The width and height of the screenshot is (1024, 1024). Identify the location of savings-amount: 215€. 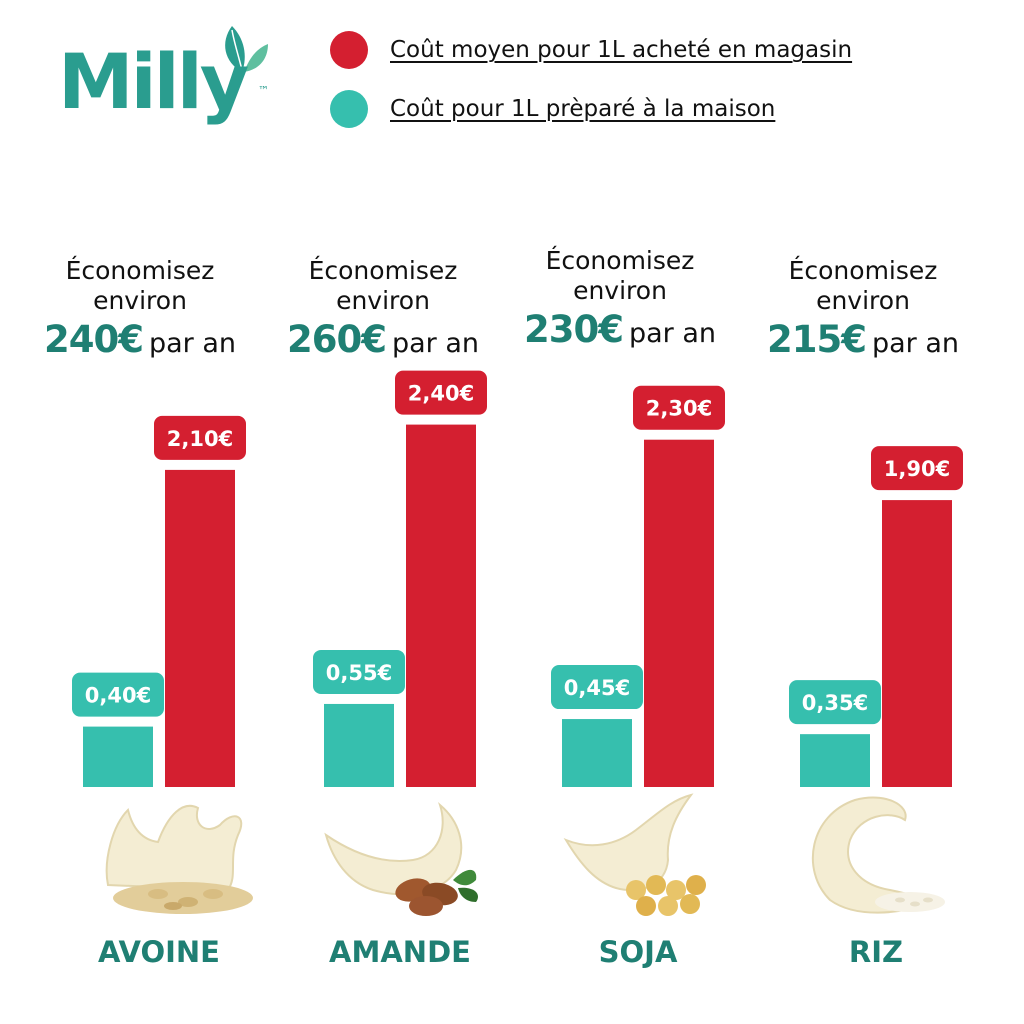
(816, 339).